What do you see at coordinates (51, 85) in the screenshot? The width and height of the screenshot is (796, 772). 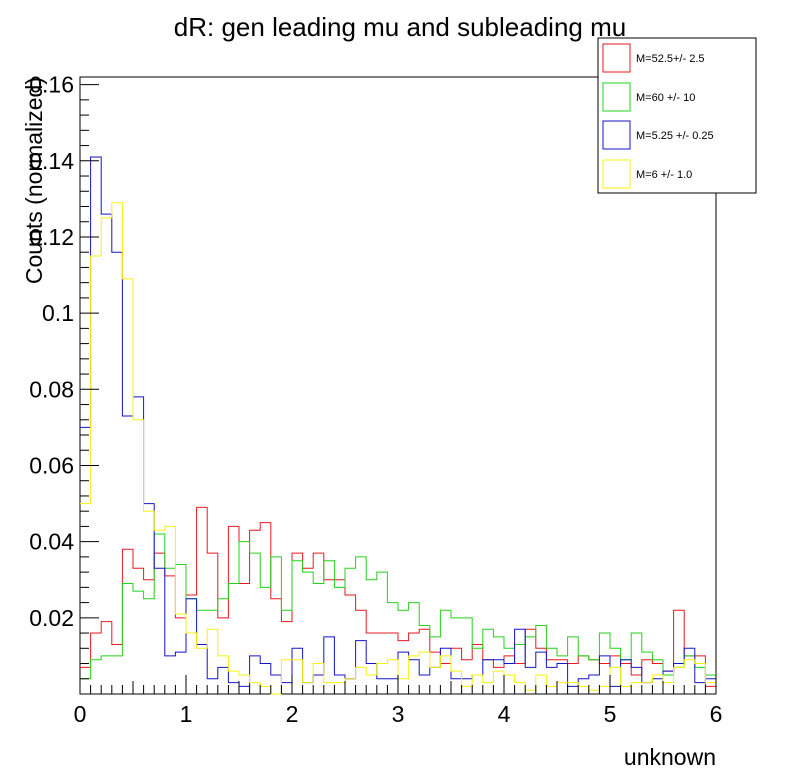 I see `y-tick-label: 0.16` at bounding box center [51, 85].